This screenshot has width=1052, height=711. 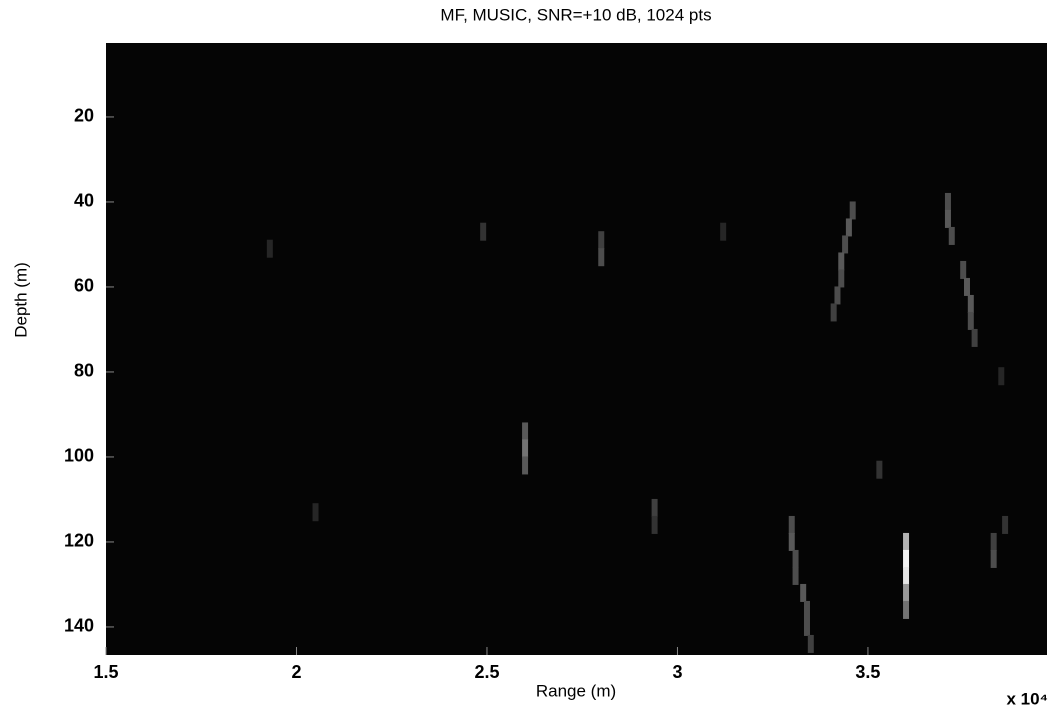 What do you see at coordinates (486, 672) in the screenshot?
I see `x-tick-label: 2.5` at bounding box center [486, 672].